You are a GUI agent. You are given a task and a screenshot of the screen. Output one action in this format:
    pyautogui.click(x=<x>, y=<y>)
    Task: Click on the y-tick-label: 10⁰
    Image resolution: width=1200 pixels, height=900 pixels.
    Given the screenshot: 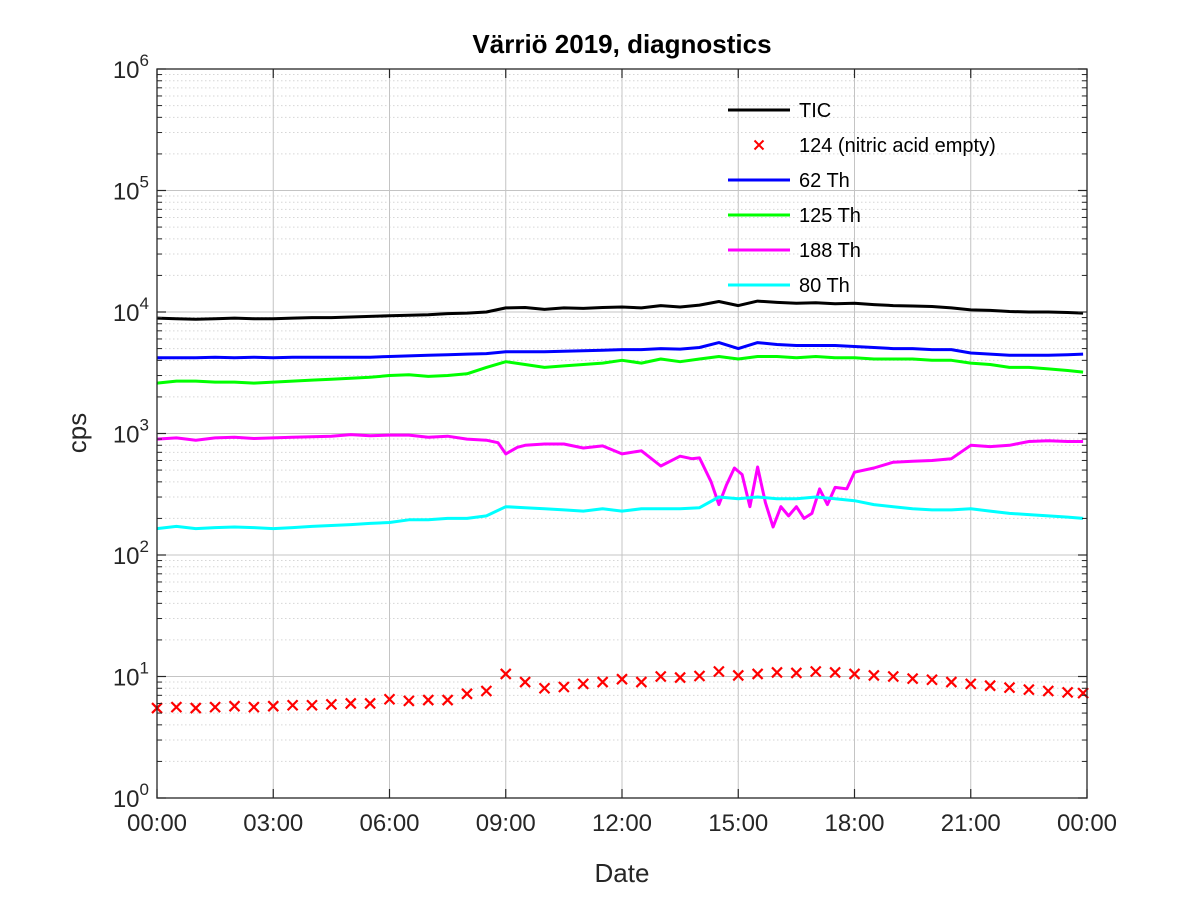 What is the action you would take?
    pyautogui.click(x=131, y=796)
    